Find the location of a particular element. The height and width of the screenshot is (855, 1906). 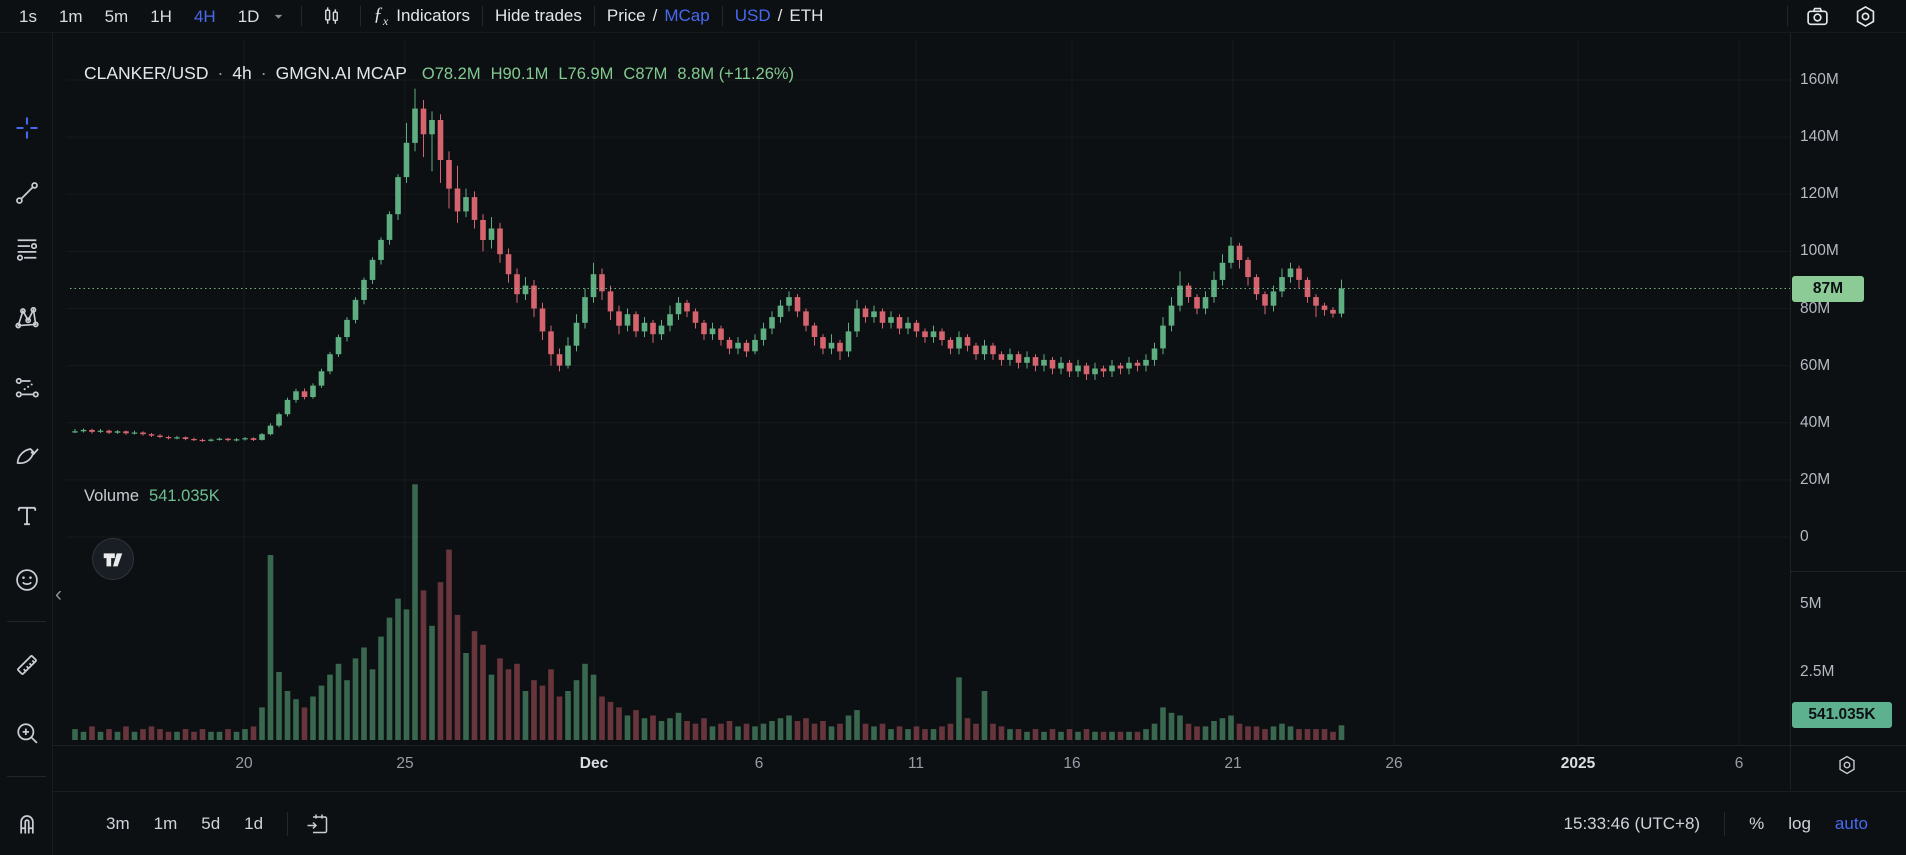

auto-scale-button: auto is located at coordinates (1851, 823).